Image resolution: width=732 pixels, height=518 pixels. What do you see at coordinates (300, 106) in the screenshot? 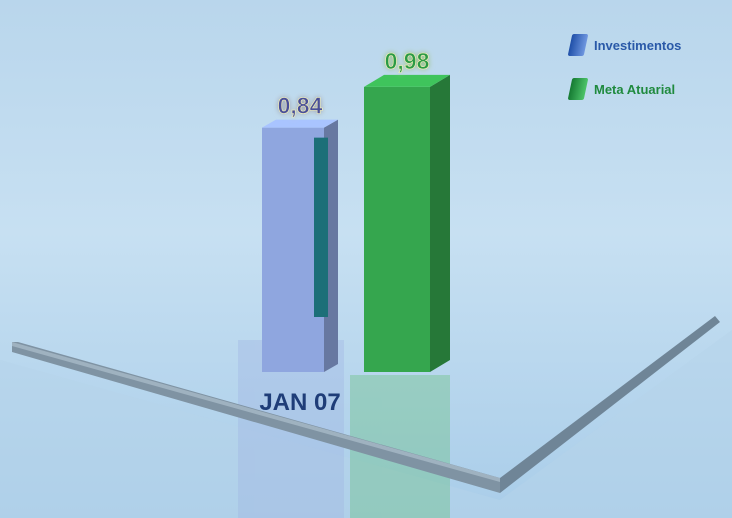
I see `value-label-investimentos: 0,84` at bounding box center [300, 106].